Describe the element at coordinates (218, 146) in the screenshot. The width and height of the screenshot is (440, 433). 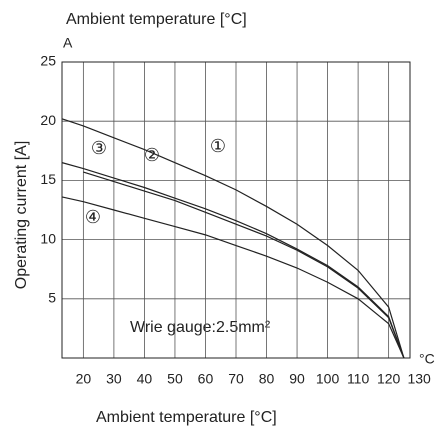
I see `series-label: ①` at that location.